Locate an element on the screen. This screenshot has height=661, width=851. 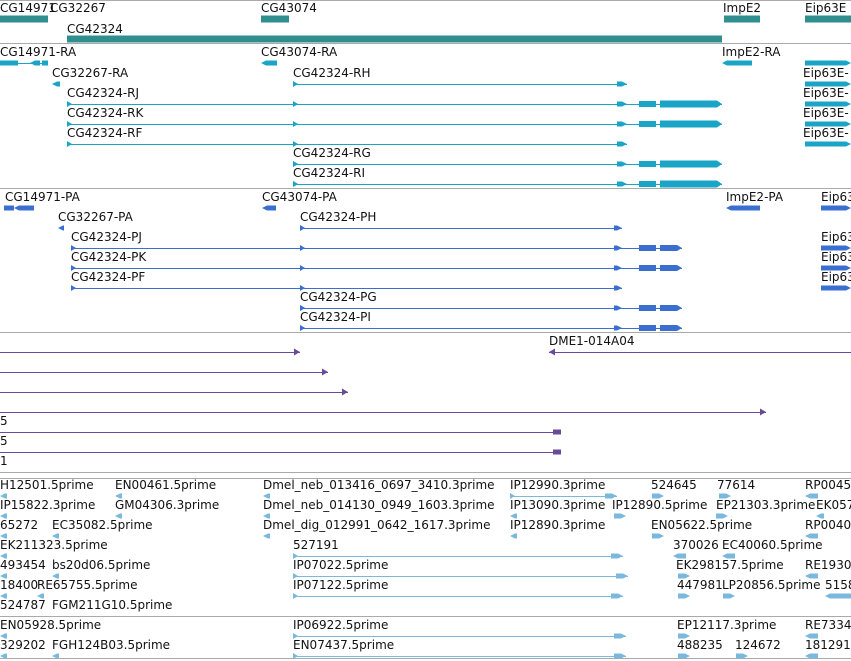
gene-label: ImpE2 is located at coordinates (742, 8).